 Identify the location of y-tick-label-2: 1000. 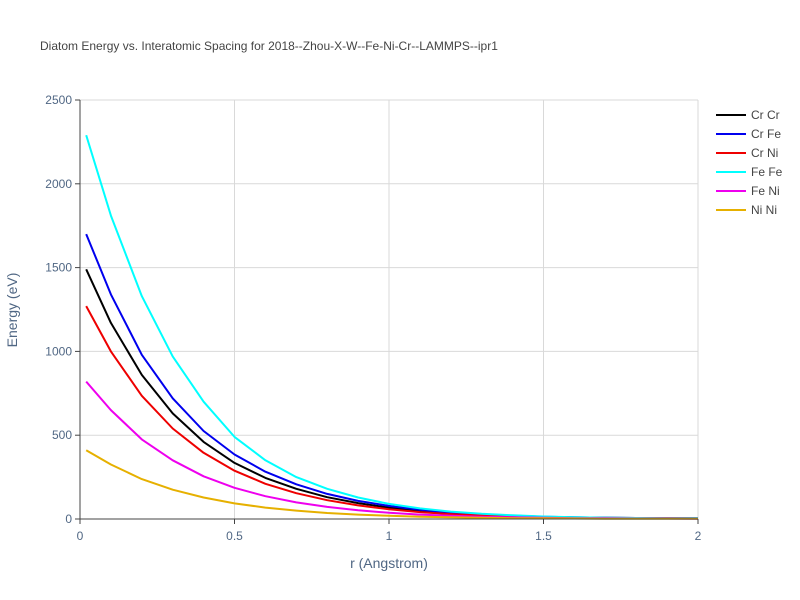
(58, 351).